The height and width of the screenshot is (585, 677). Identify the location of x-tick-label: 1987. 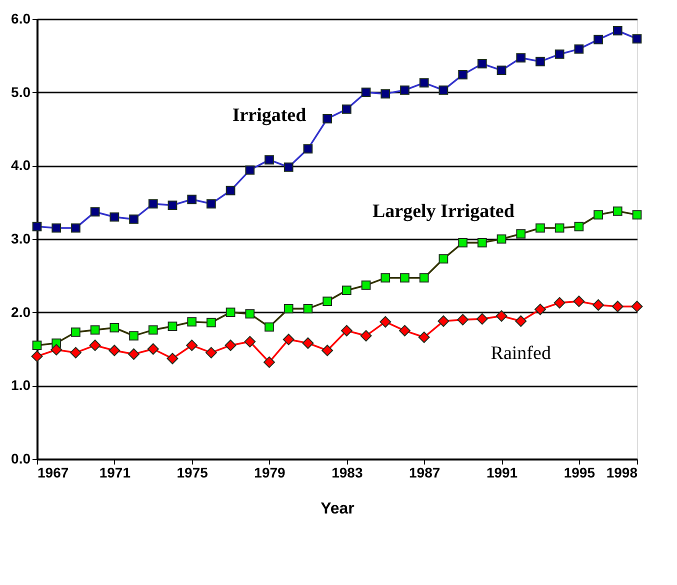
(424, 472).